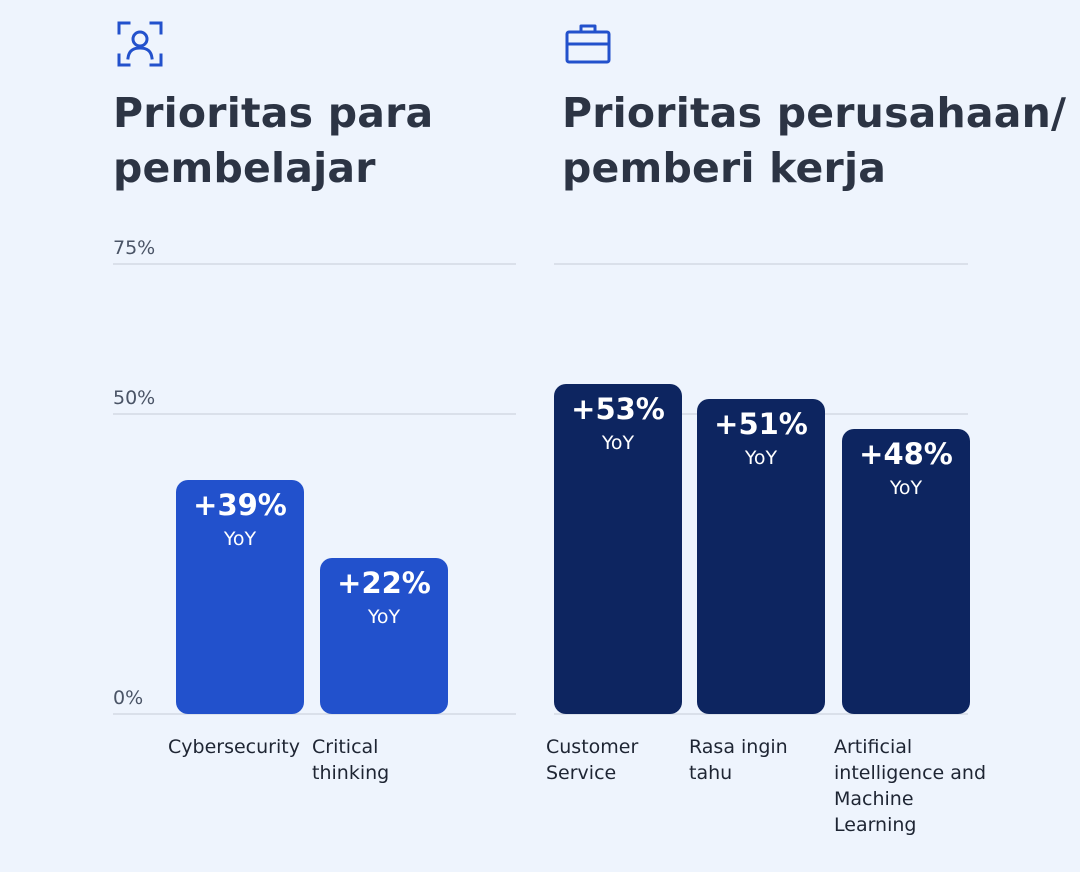 The width and height of the screenshot is (1080, 872). I want to click on bar-value-label: +48%, so click(906, 454).